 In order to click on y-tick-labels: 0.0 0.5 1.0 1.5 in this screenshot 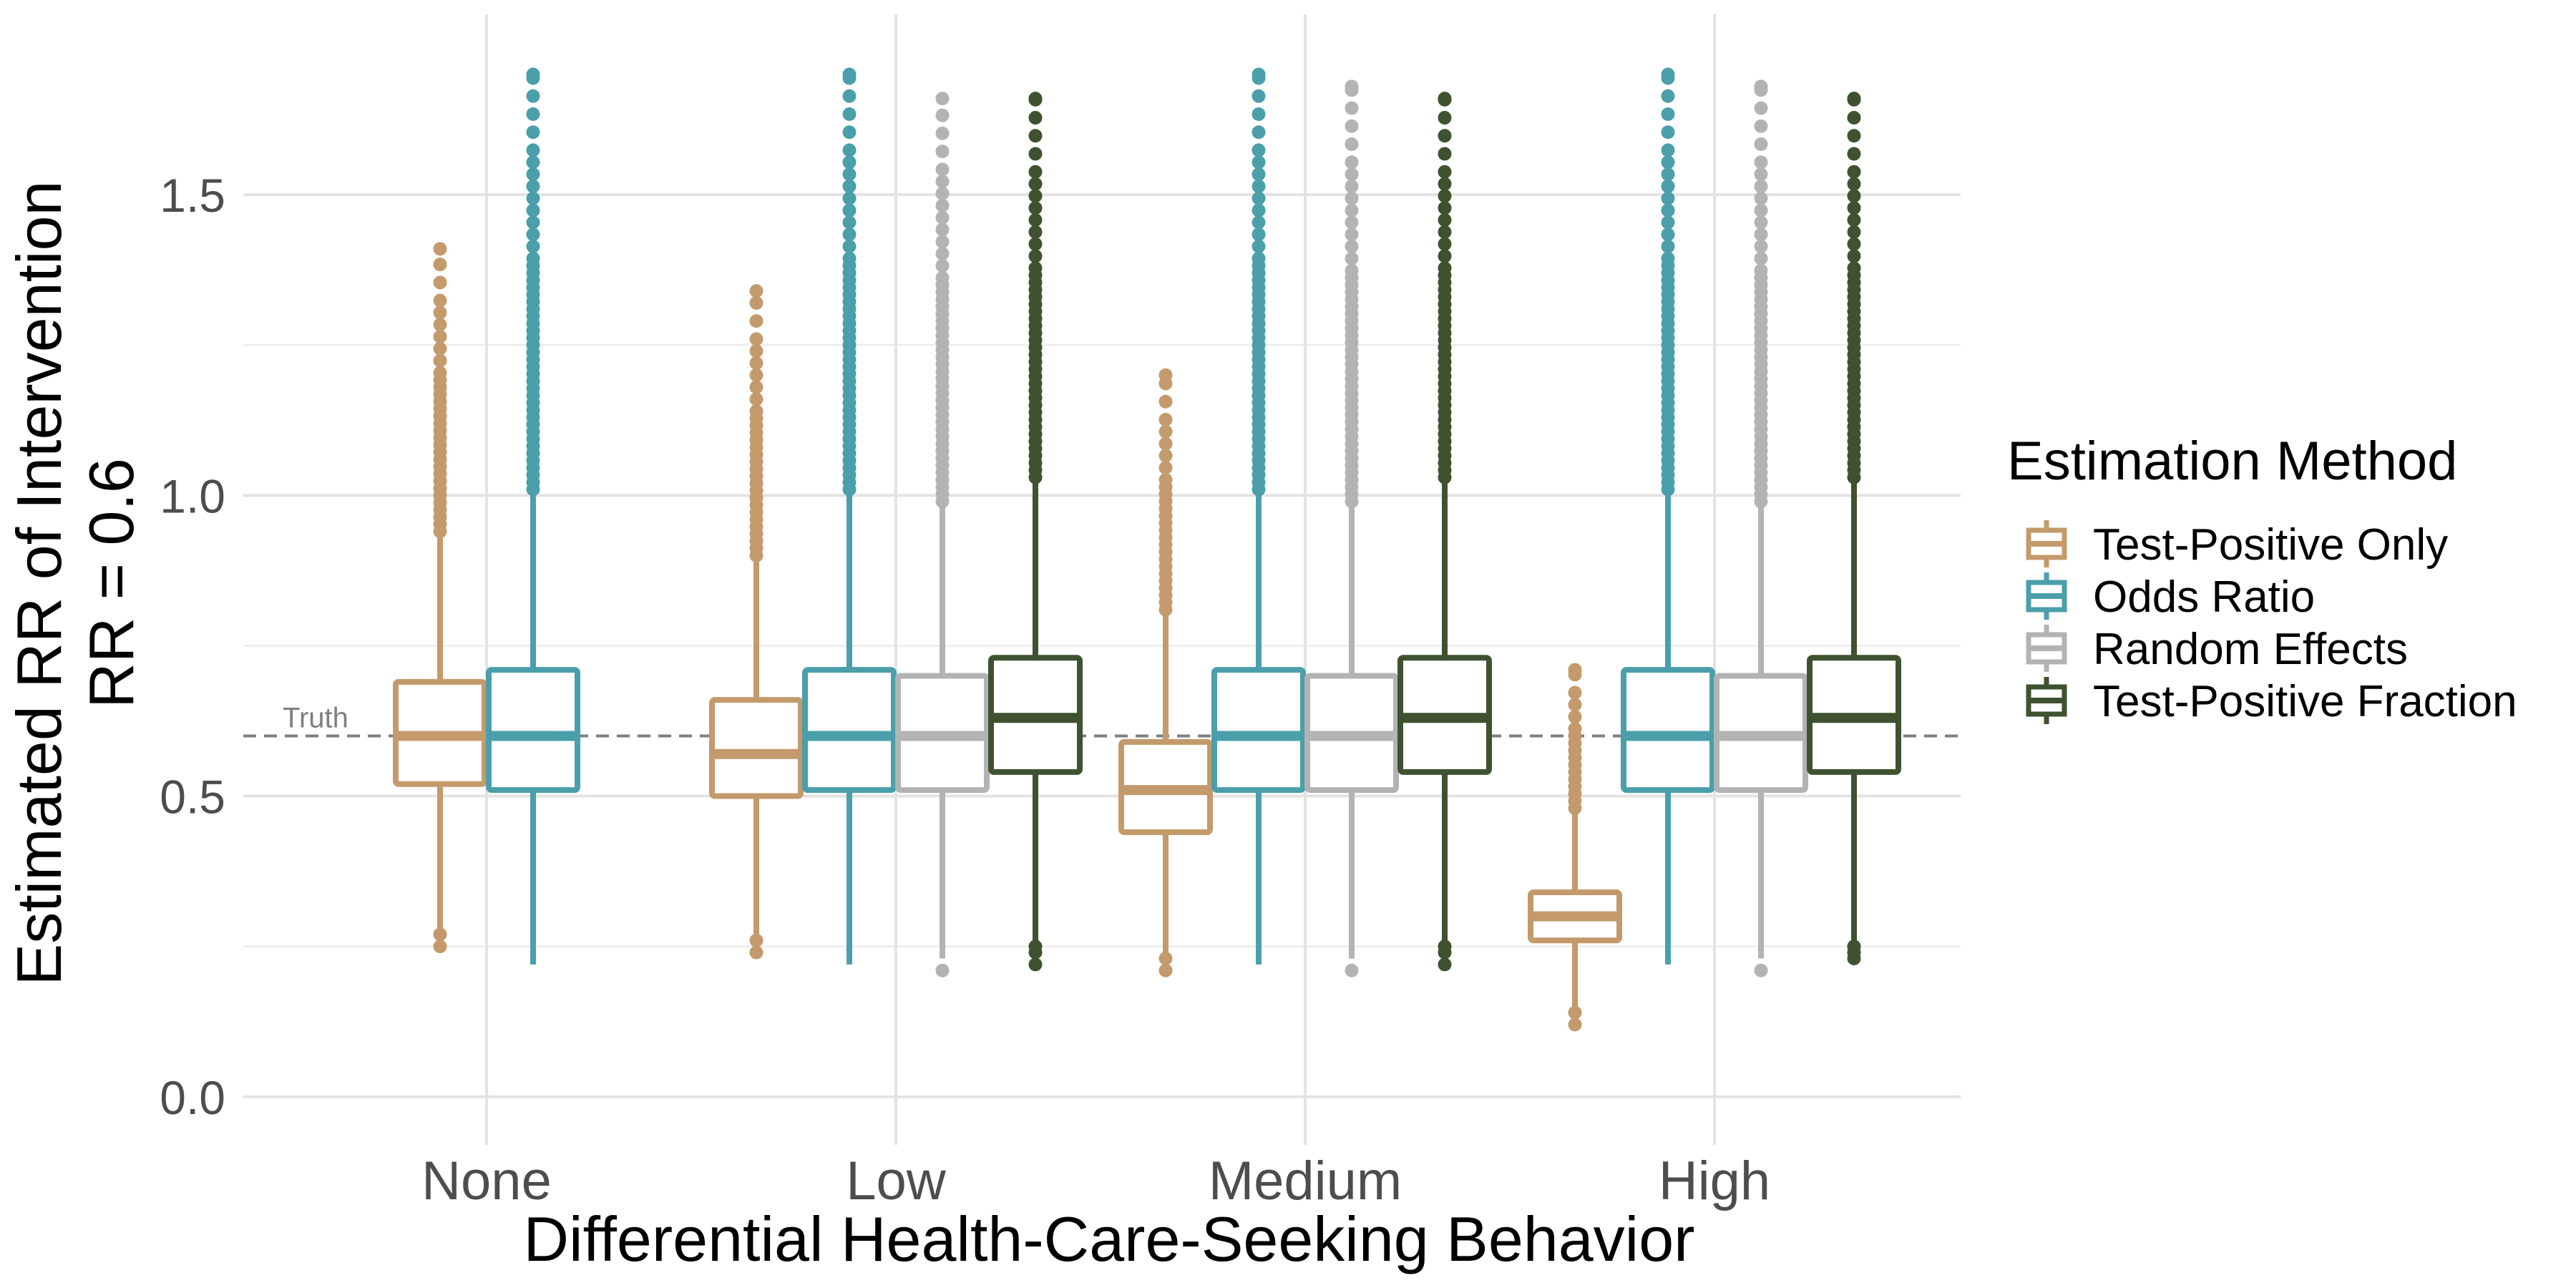, I will do `click(192, 646)`.